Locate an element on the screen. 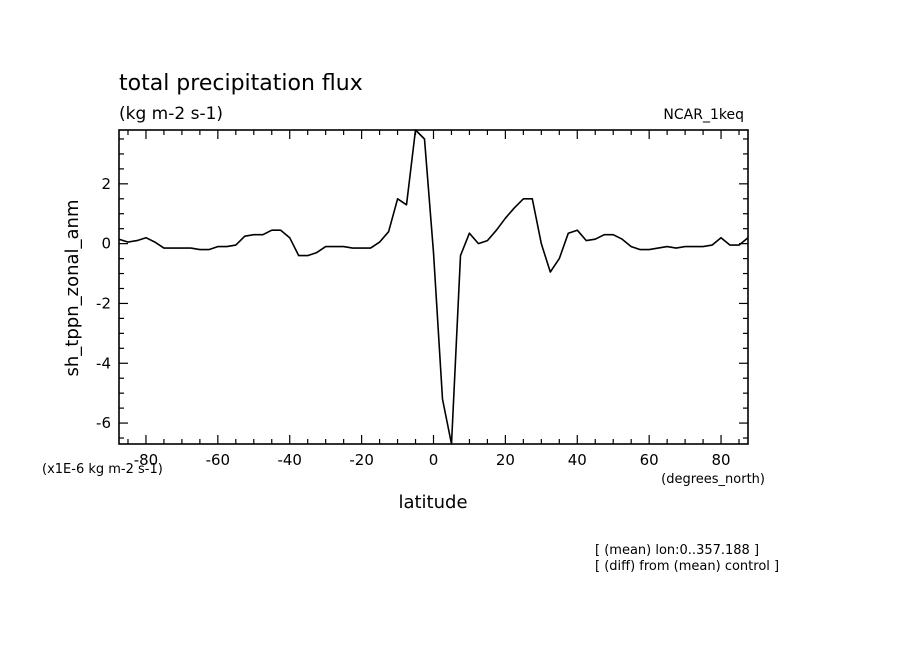 Image resolution: width=904 pixels, height=654 pixels. y-tick-label: 0 is located at coordinates (106, 244).